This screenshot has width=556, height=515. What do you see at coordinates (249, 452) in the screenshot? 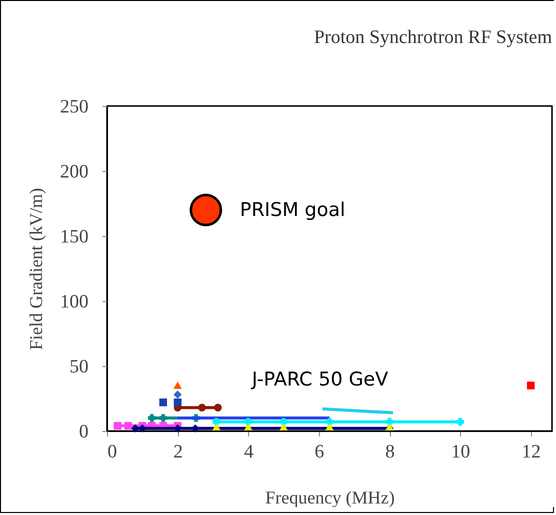
I see `x-tick-label: 4` at bounding box center [249, 452].